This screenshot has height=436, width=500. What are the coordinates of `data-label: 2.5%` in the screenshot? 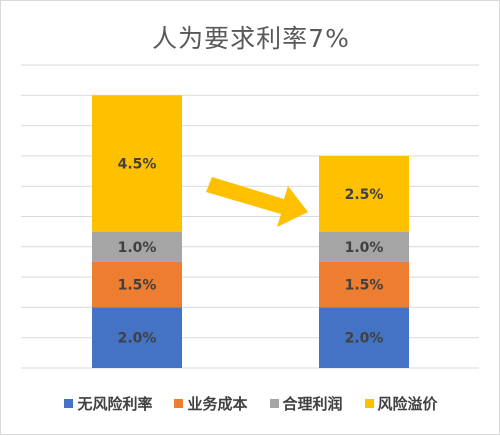 It's located at (364, 195).